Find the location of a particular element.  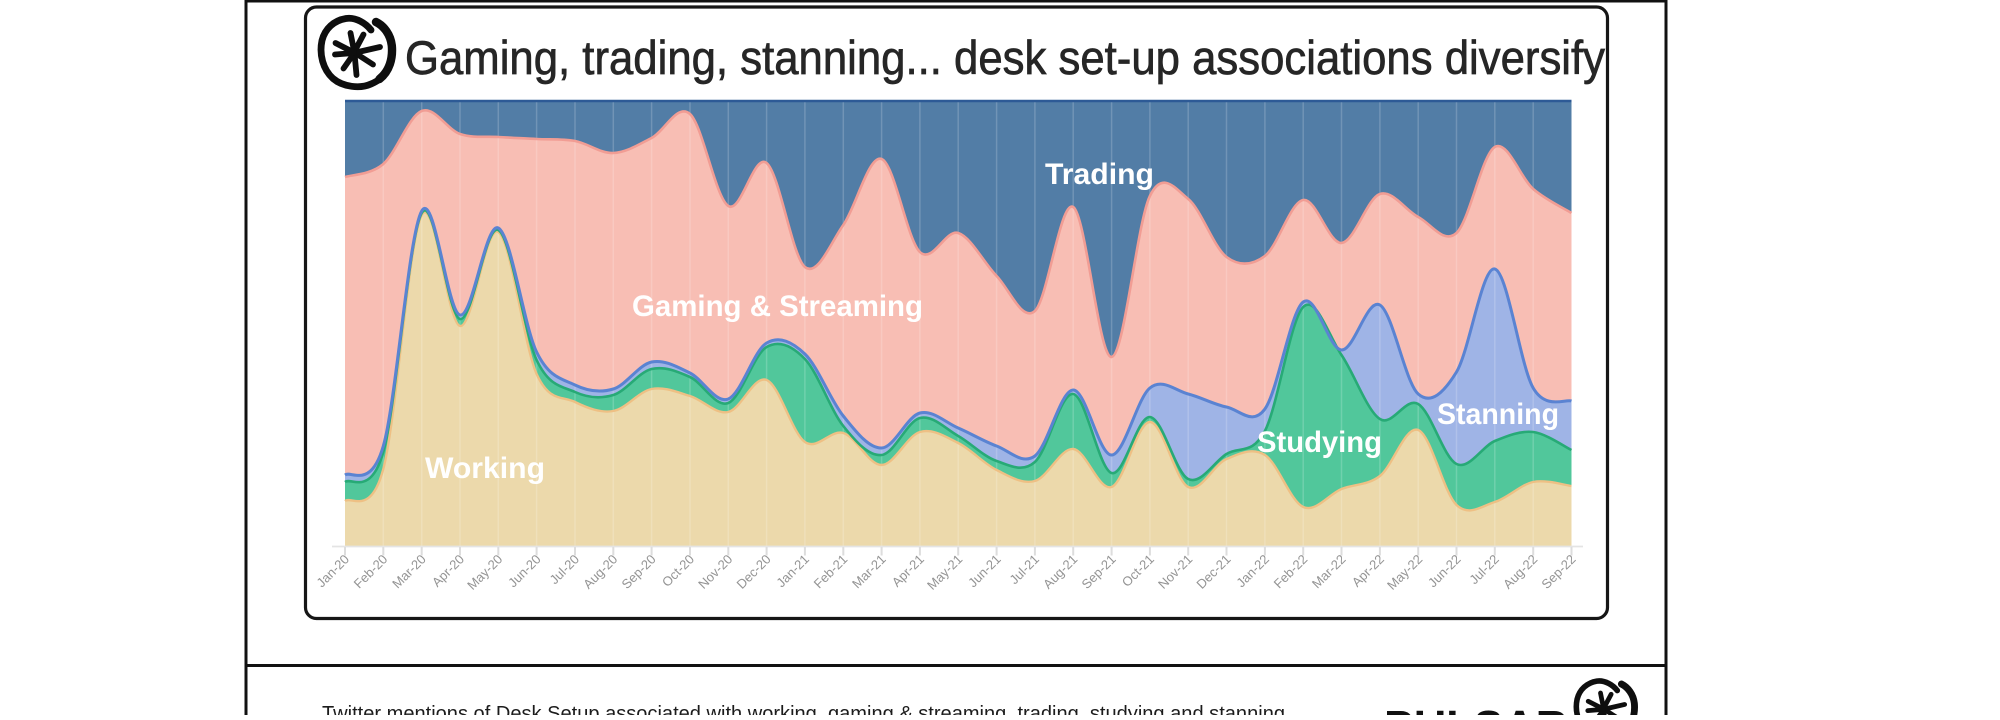

svg-text: Working is located at coordinates (485, 468).